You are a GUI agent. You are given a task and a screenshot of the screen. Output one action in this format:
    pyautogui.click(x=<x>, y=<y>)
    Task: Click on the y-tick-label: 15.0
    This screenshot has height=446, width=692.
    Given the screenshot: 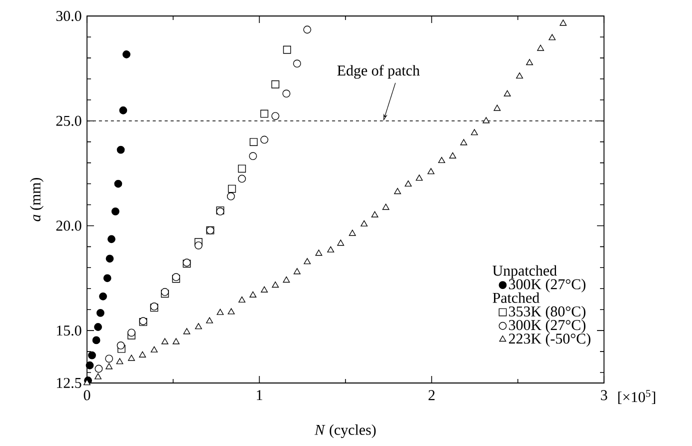 What is the action you would take?
    pyautogui.click(x=69, y=330)
    